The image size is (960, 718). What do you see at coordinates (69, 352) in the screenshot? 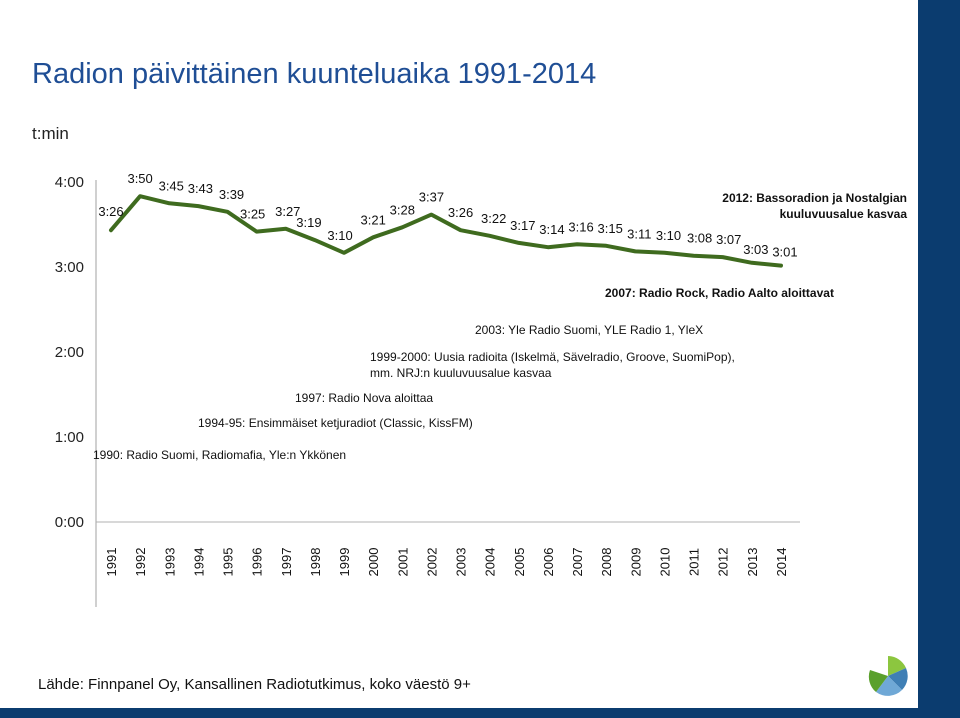
I see `y-tick-label: 2:00` at bounding box center [69, 352].